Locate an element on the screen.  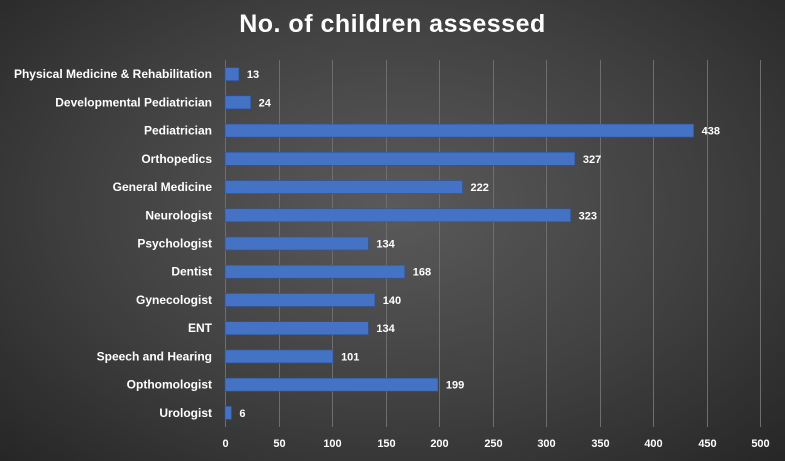
data-label: 327 is located at coordinates (592, 160).